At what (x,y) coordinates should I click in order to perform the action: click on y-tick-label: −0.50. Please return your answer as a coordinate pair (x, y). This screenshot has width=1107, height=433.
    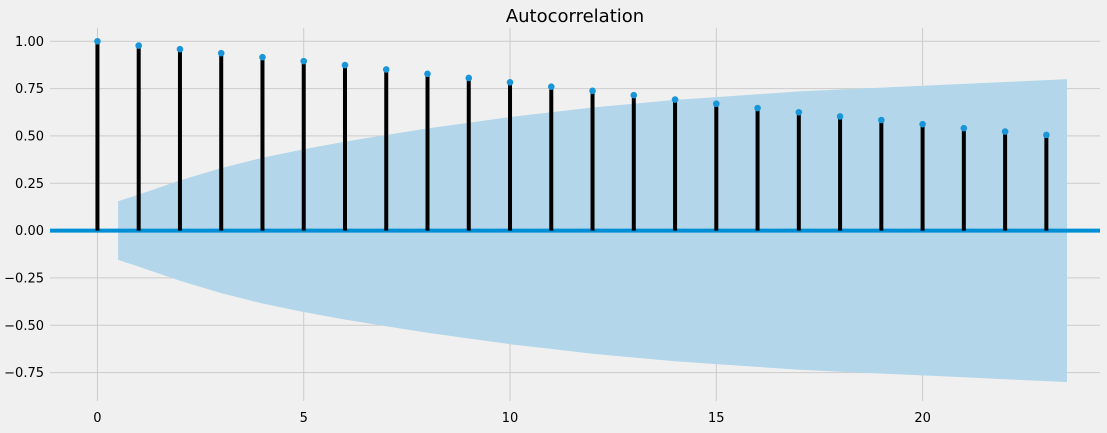
    Looking at the image, I should click on (24, 326).